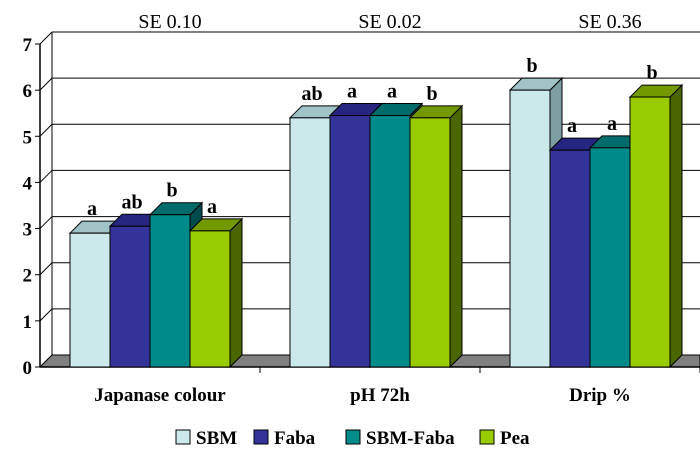  Describe the element at coordinates (28, 91) in the screenshot. I see `y-tick-label: 6` at that location.